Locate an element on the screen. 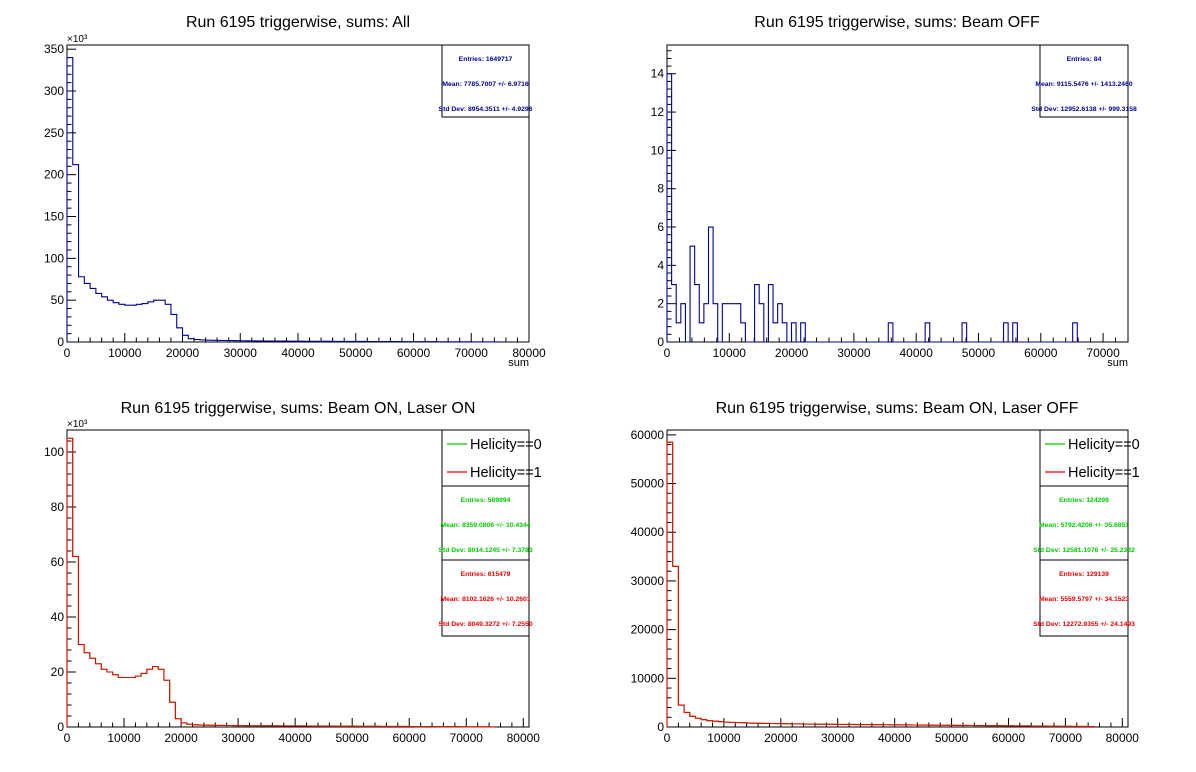 The width and height of the screenshot is (1196, 772). y-tick-label: 40 is located at coordinates (58, 617).